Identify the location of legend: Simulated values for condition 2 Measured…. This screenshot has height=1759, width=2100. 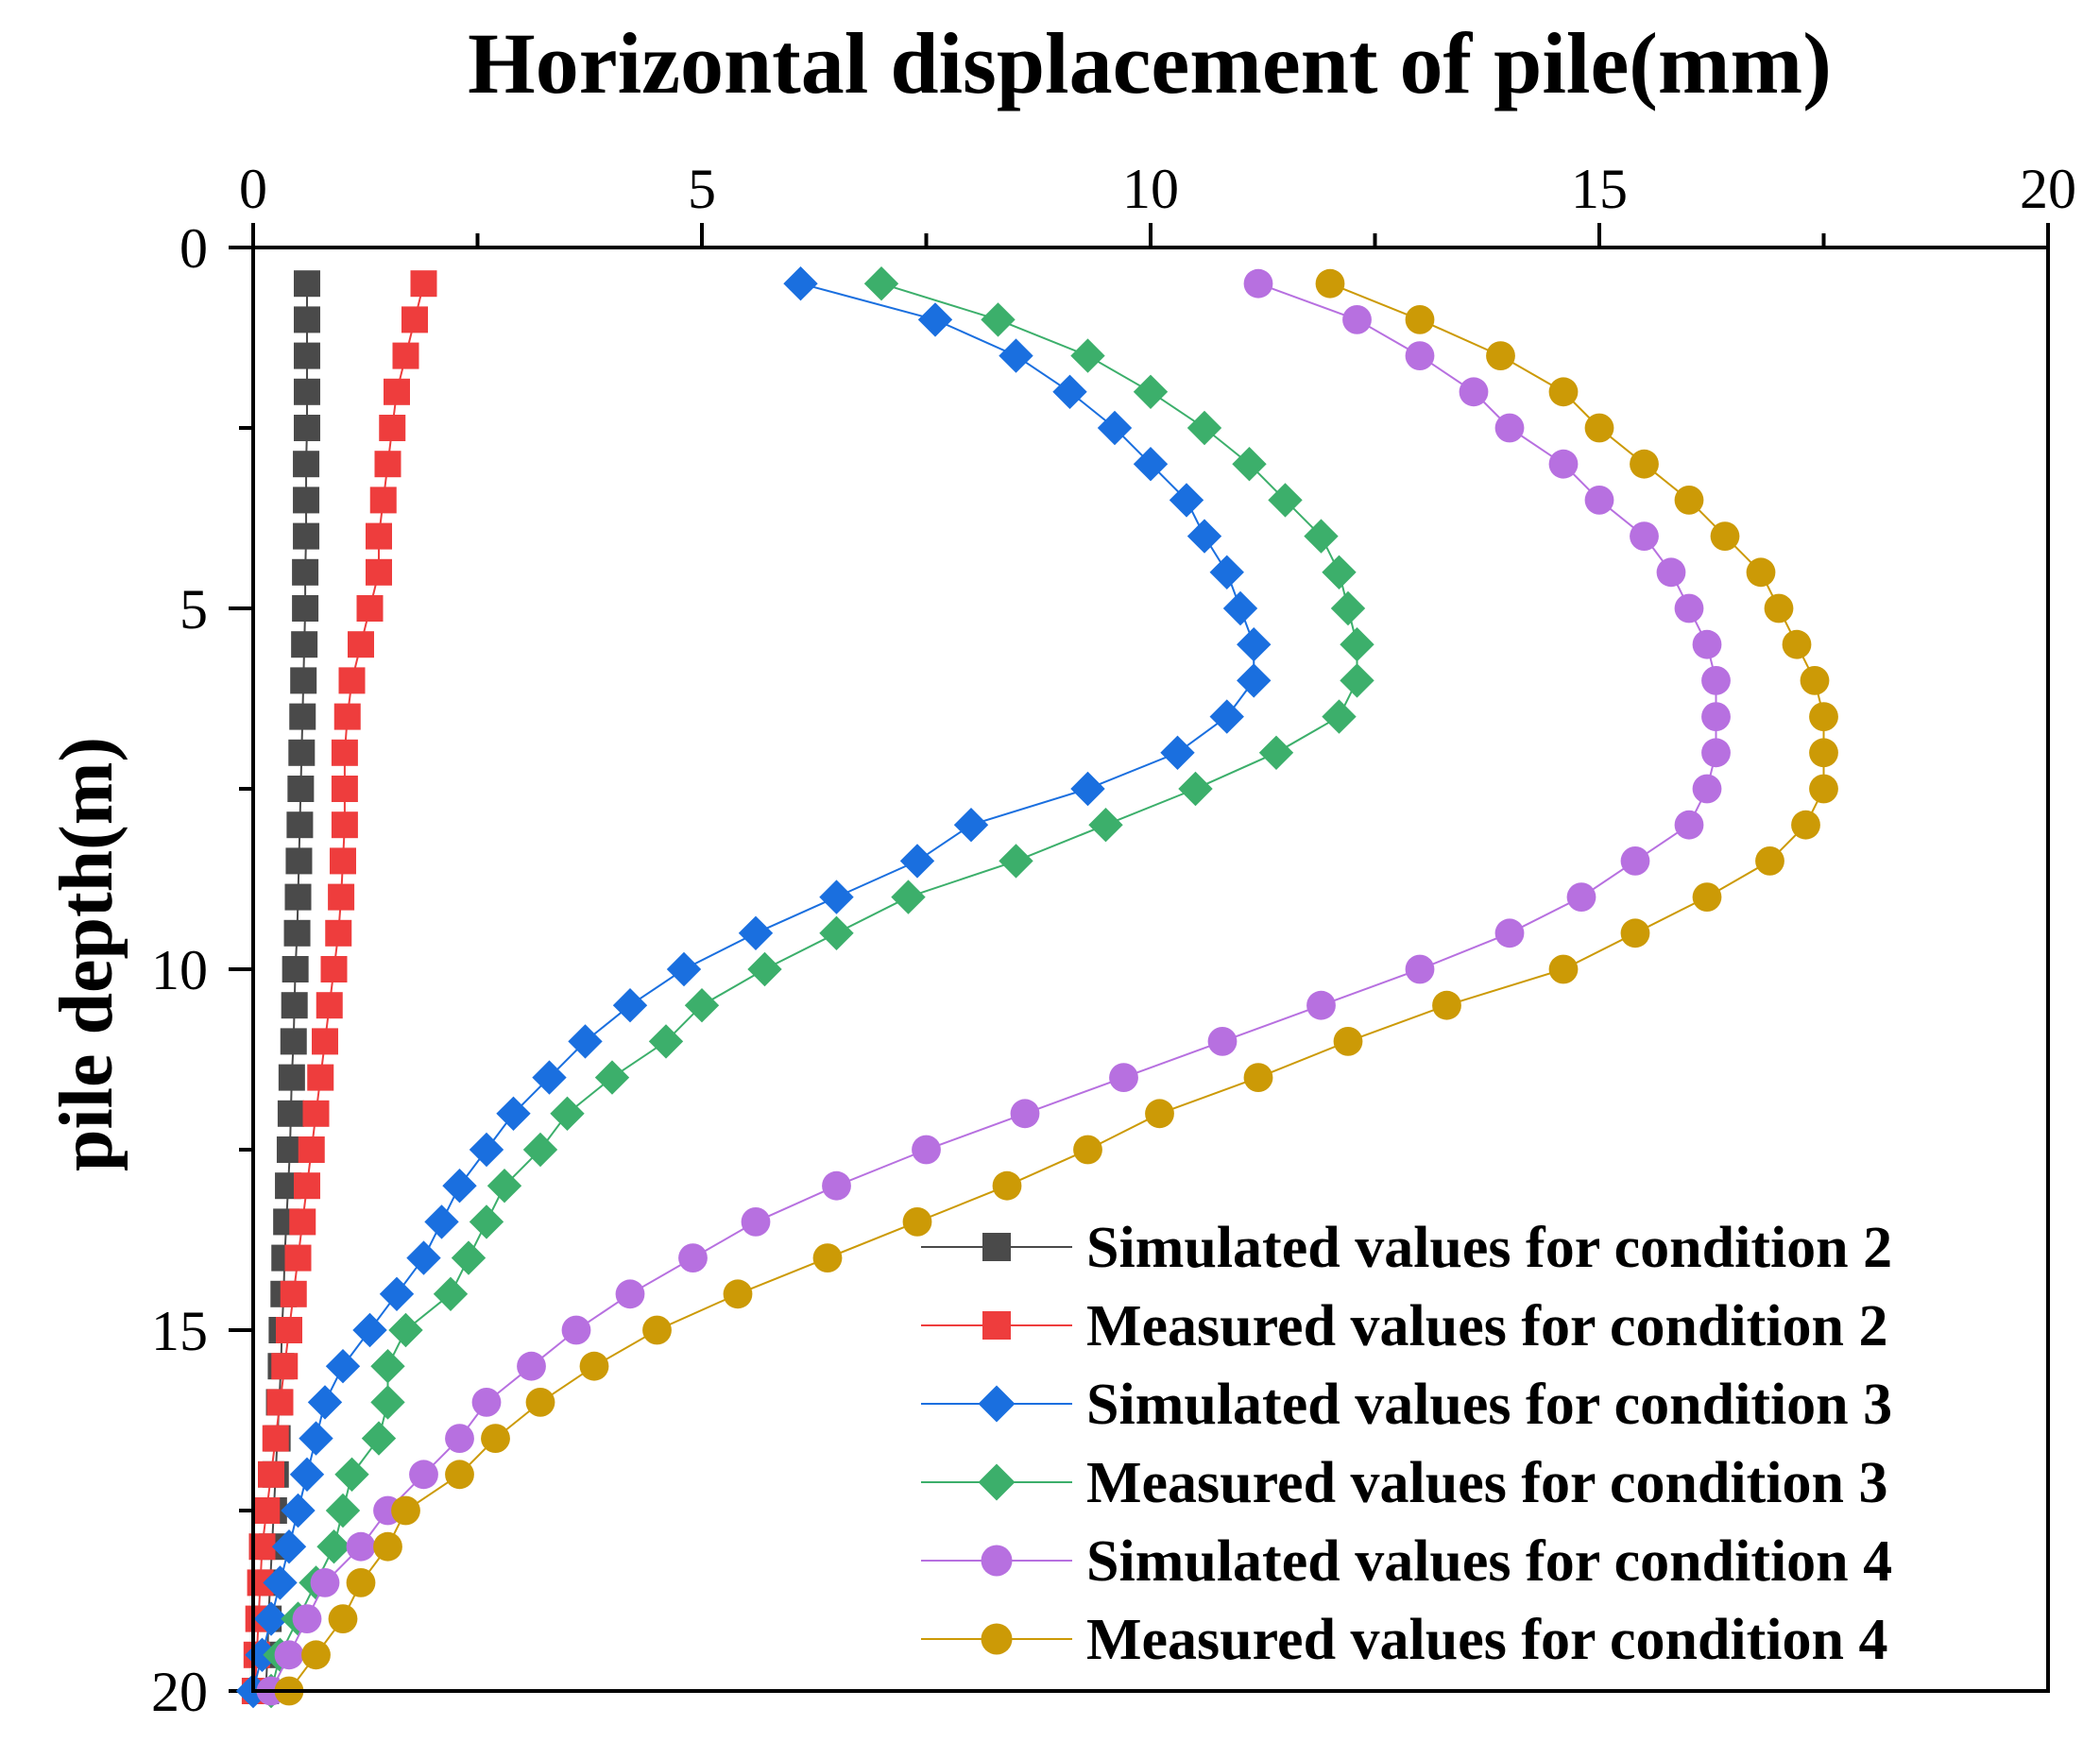
(1406, 1444).